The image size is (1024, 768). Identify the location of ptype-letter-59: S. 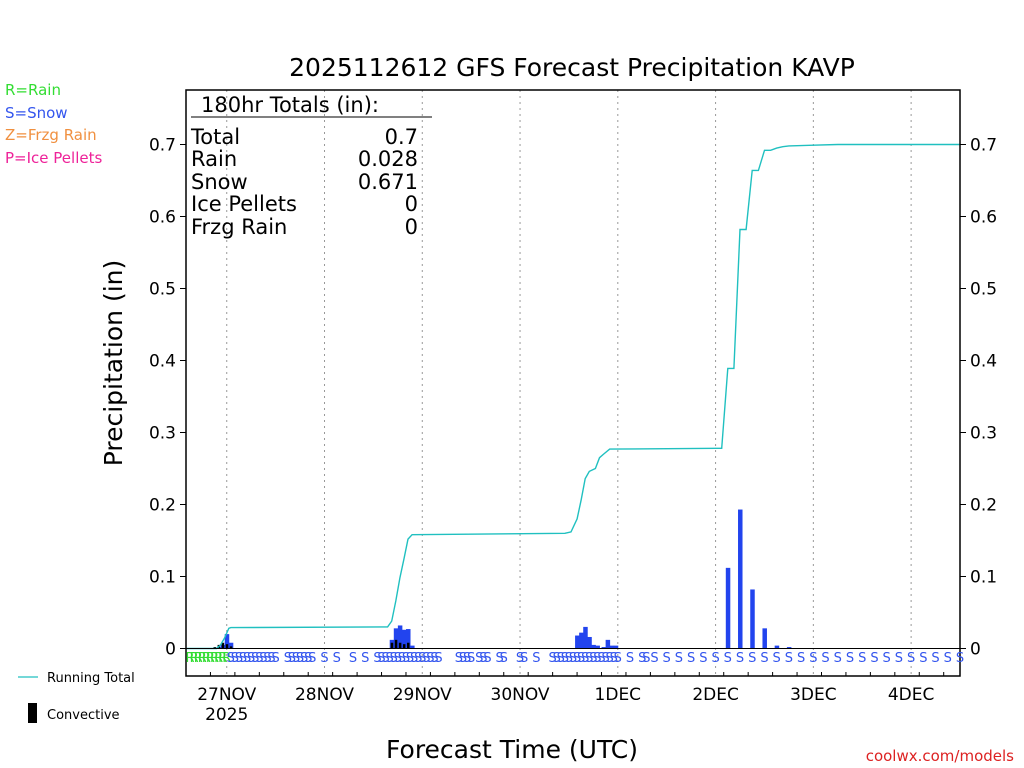
(524, 658).